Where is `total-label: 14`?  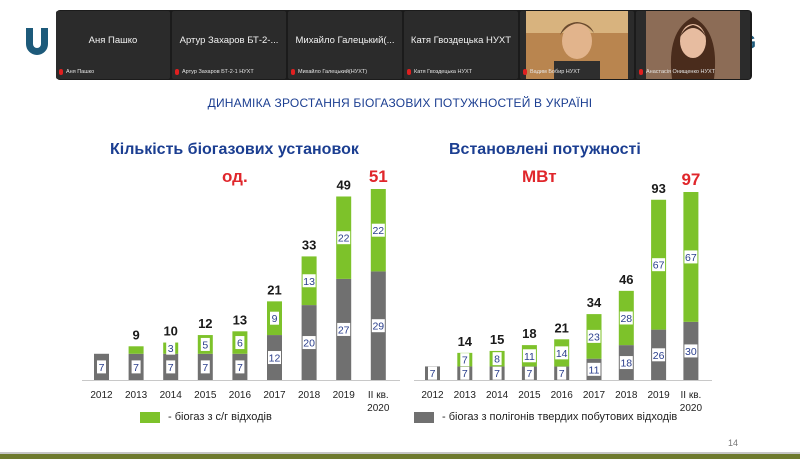 total-label: 14 is located at coordinates (465, 341).